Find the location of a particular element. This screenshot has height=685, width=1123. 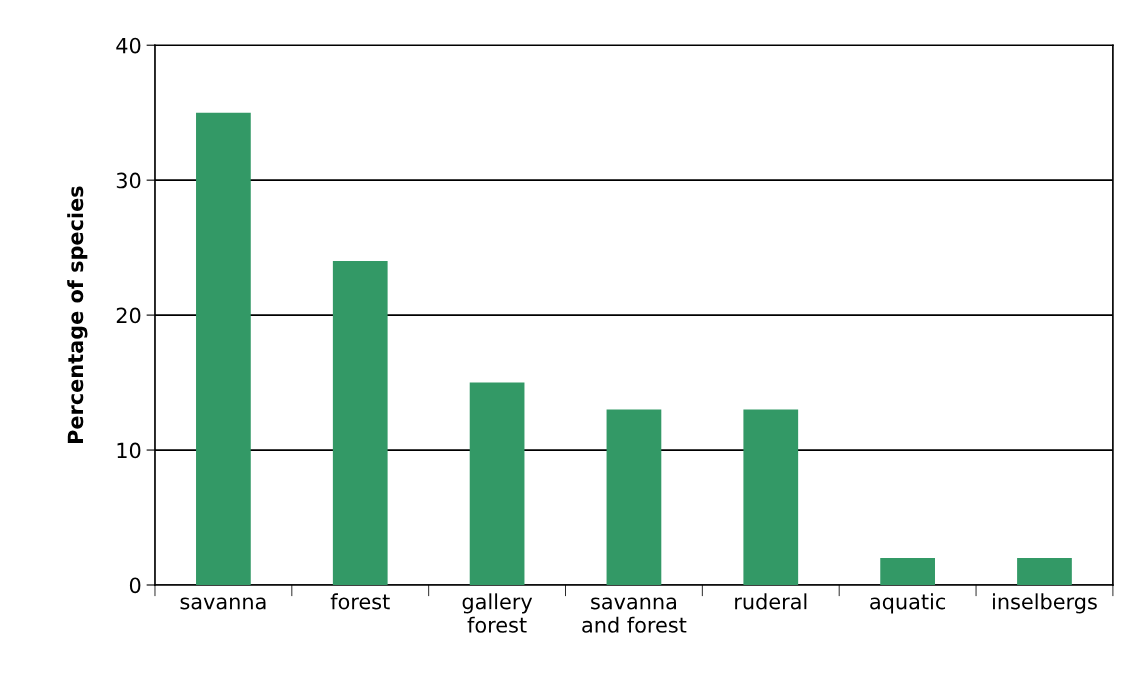

x-tick-label: aquatic is located at coordinates (908, 603).